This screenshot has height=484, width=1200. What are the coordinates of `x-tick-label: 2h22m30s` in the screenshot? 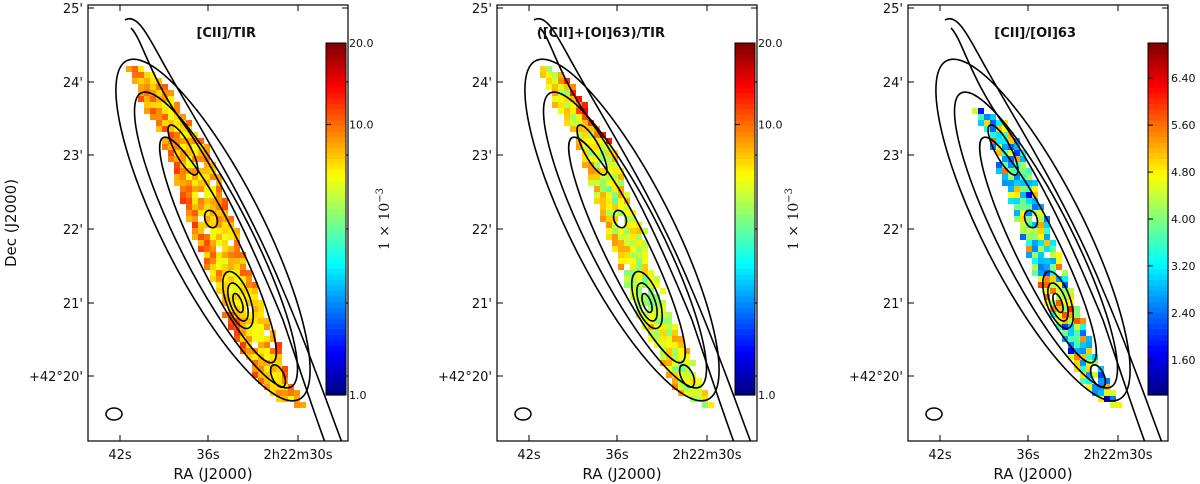 It's located at (1117, 455).